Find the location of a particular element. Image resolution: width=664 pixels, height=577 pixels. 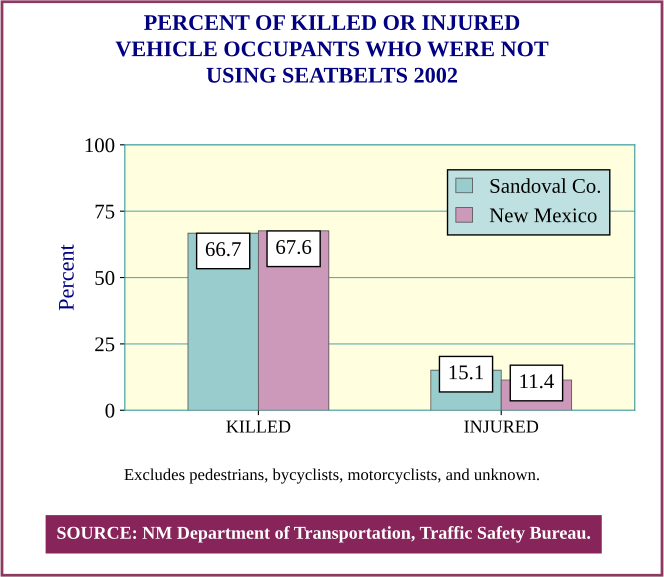

x-tick-label: INJURED is located at coordinates (501, 426).